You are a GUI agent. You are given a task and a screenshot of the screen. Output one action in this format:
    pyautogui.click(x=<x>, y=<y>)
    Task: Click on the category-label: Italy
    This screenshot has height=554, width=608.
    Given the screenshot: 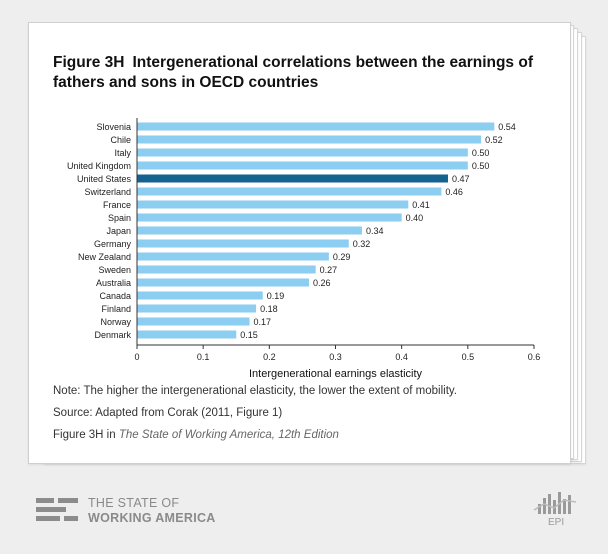 What is the action you would take?
    pyautogui.click(x=122, y=153)
    